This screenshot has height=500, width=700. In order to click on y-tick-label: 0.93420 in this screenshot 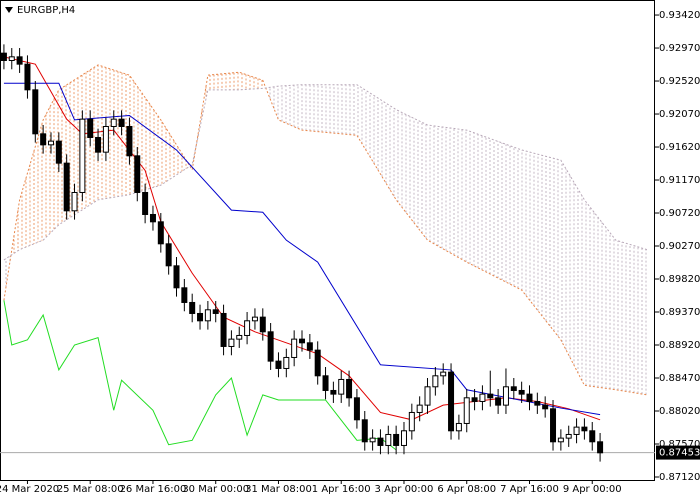, I will do `click(679, 15)`.